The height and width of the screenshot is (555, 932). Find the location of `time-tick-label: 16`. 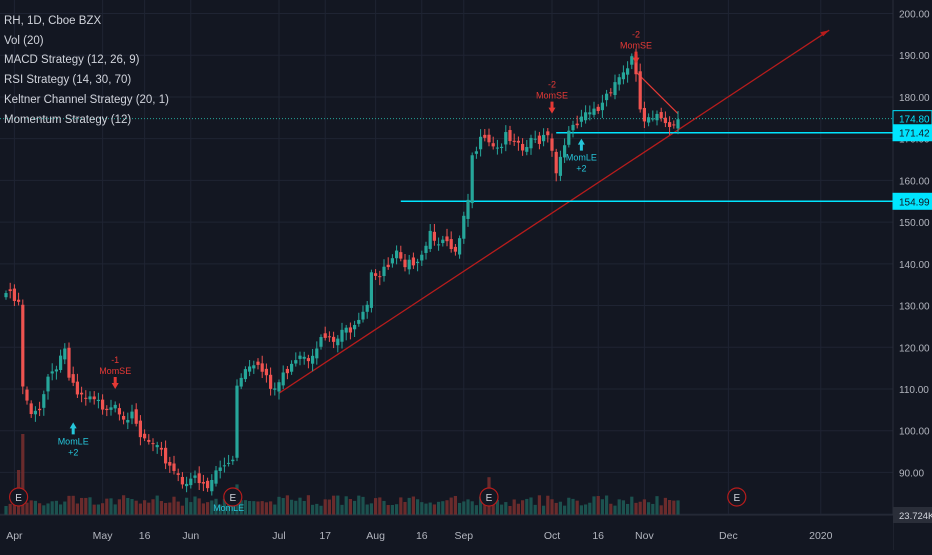

time-tick-label: 16 is located at coordinates (422, 536).